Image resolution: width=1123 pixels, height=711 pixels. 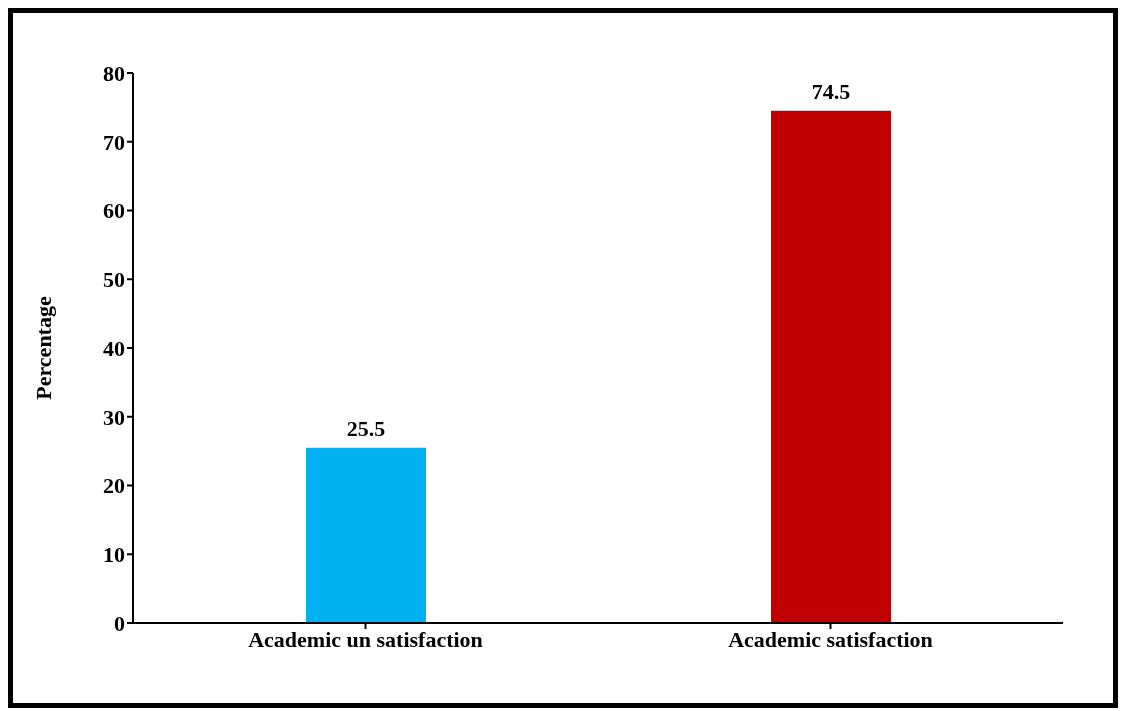 I want to click on y-tick-label: 20, so click(x=114, y=486).